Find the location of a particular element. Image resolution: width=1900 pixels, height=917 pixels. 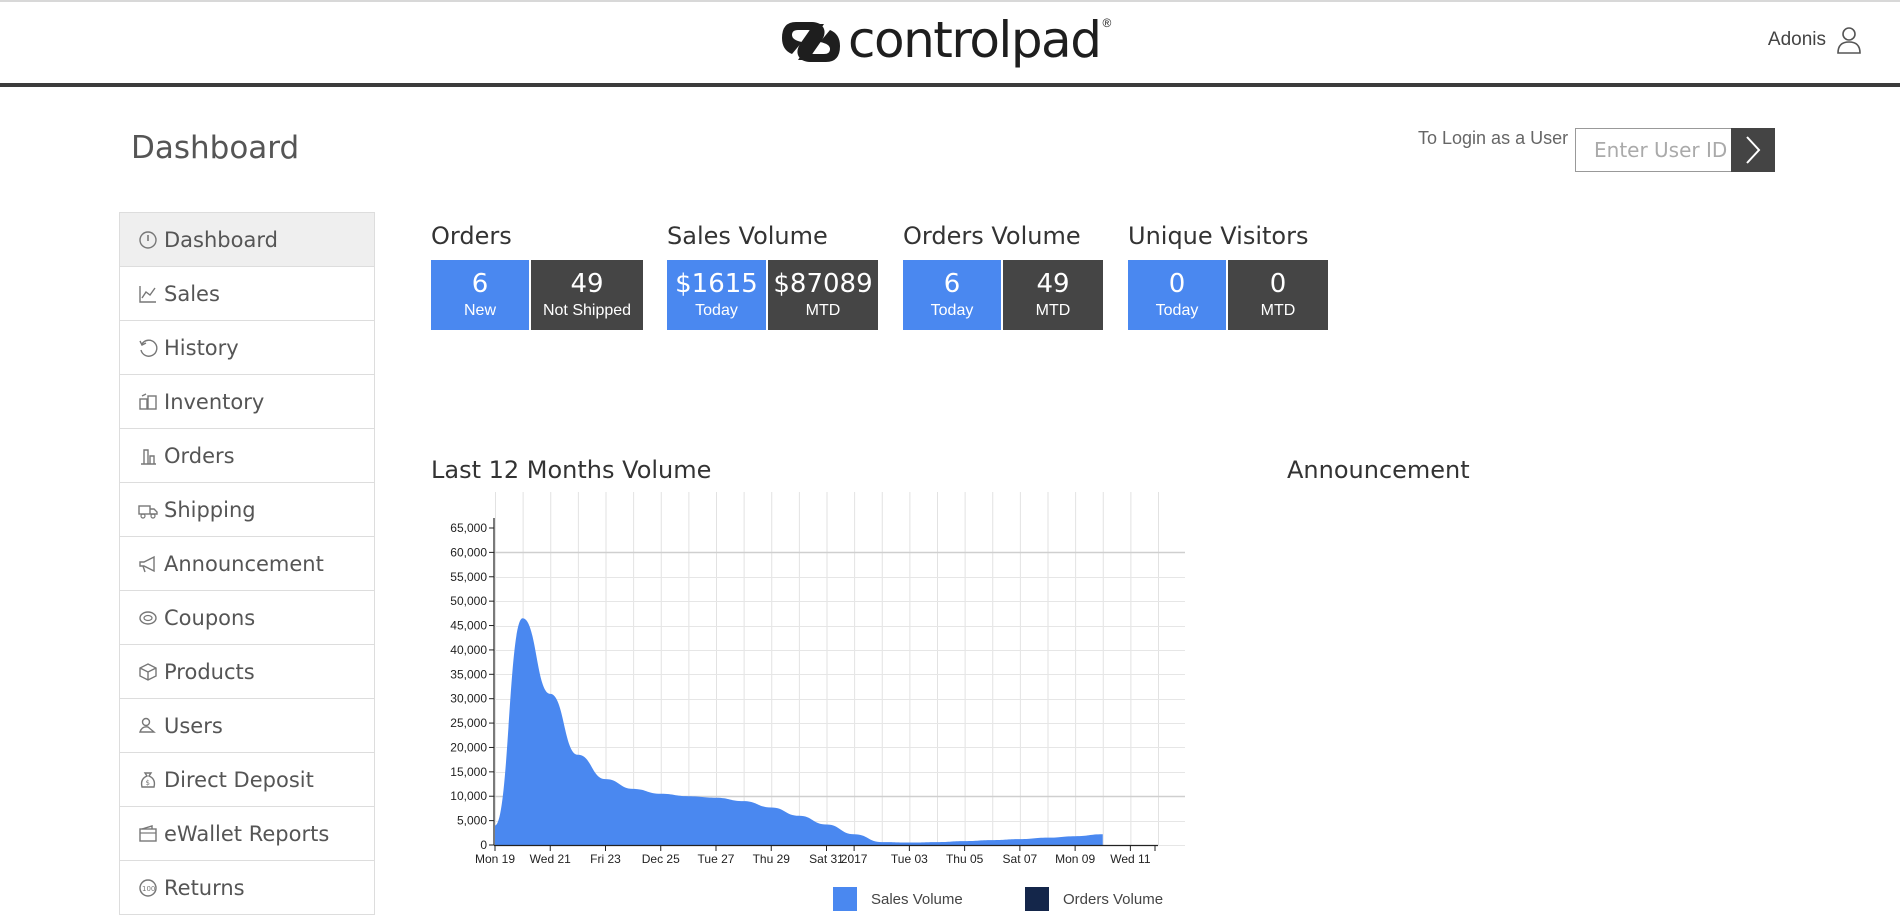

sidebar-item-returns: 100 Returns is located at coordinates (247, 888).